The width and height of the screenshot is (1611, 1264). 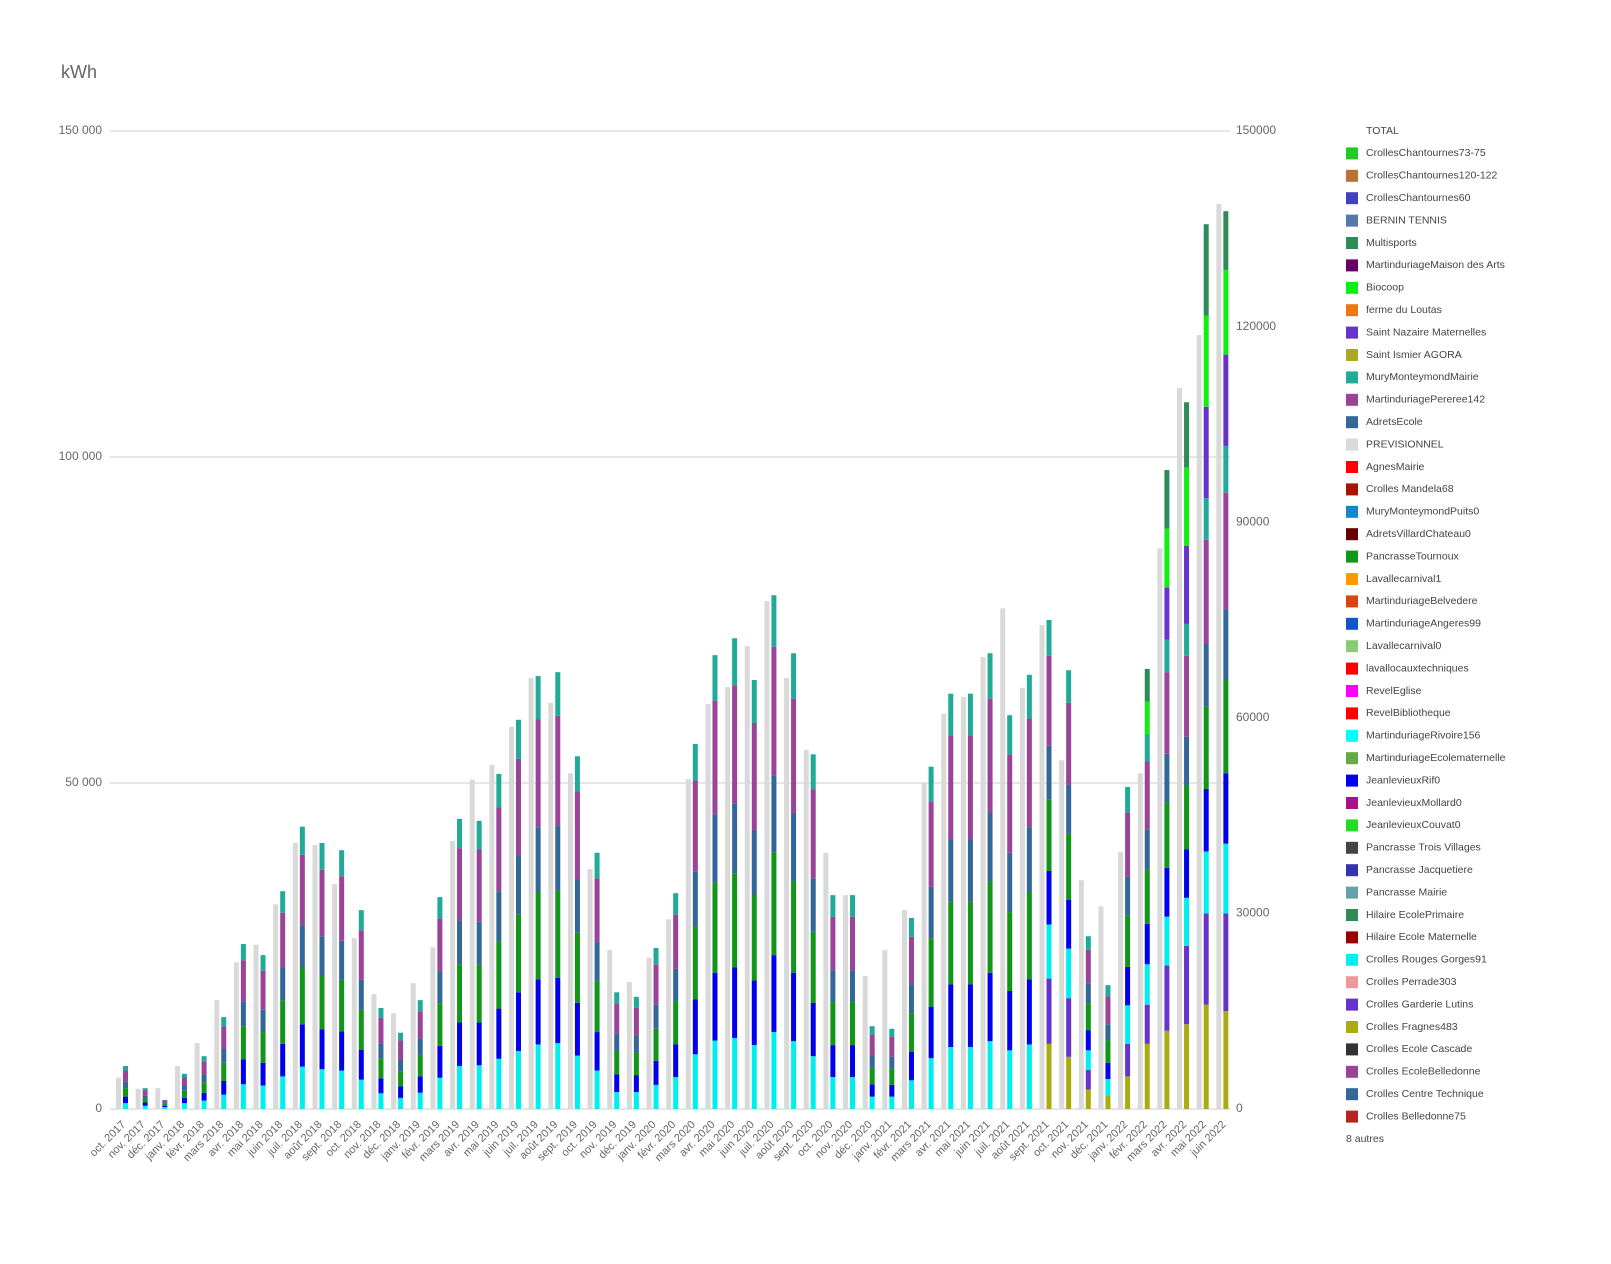 What do you see at coordinates (81, 130) in the screenshot?
I see `y-tick-label: 150 000` at bounding box center [81, 130].